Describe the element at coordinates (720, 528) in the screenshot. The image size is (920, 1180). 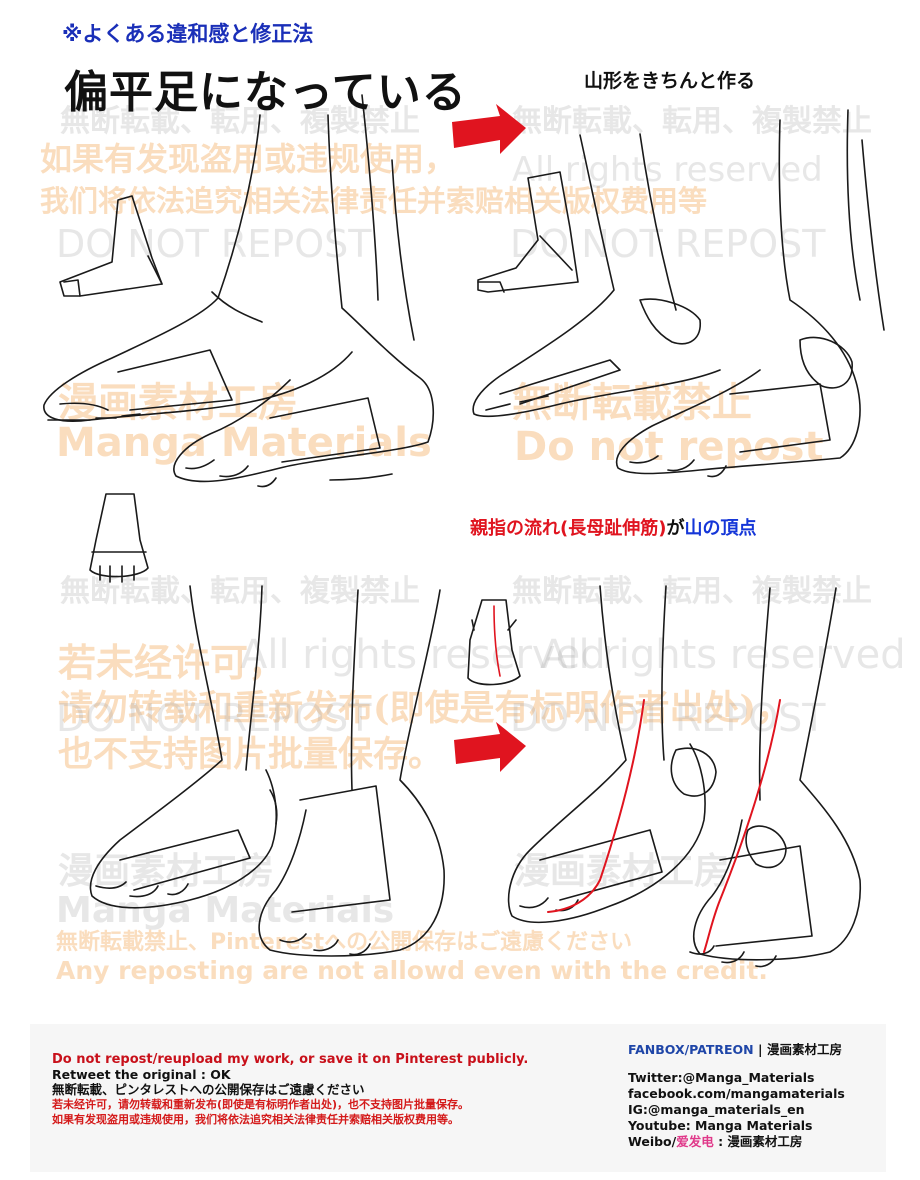
I see `annotation-part4: 山の頂点` at that location.